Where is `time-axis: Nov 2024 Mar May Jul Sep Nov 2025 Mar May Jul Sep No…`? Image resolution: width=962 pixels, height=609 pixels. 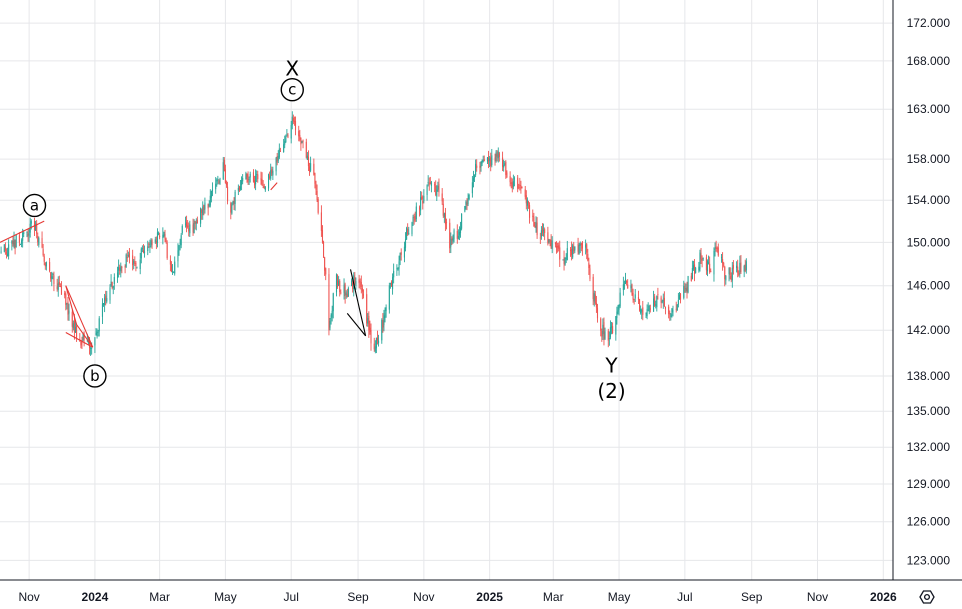
time-axis: Nov 2024 Mar May Jul Sep Nov 2025 Mar May Jul Sep No… is located at coordinates (457, 597).